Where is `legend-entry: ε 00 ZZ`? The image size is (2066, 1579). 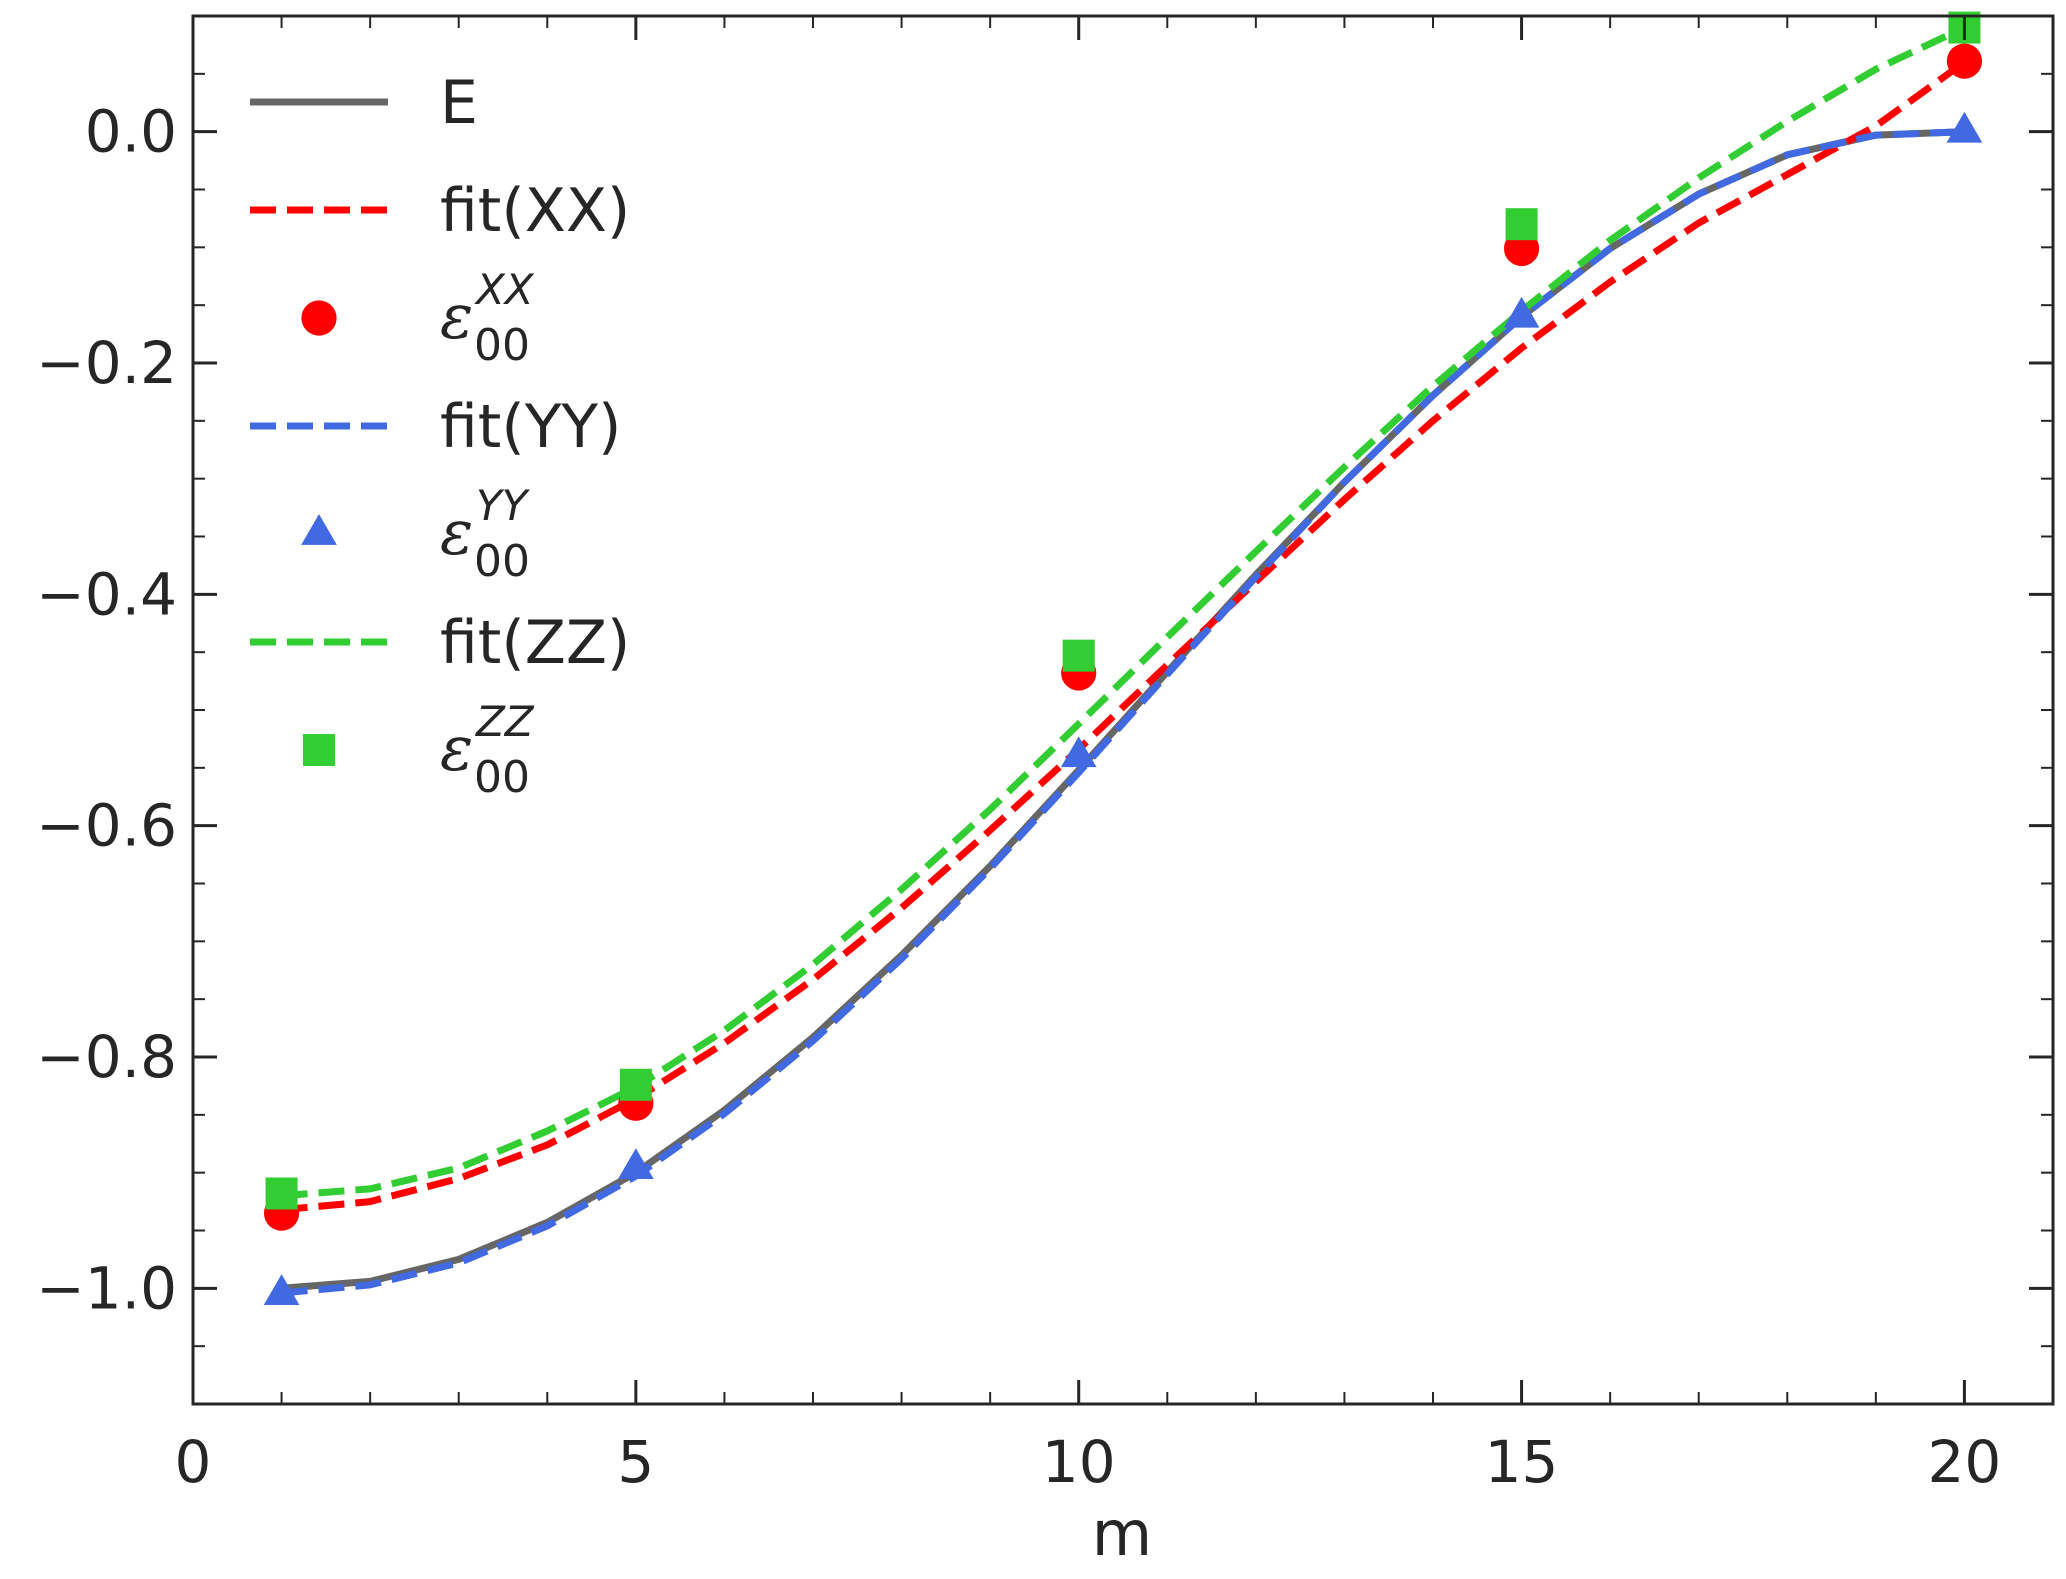 legend-entry: ε 00 ZZ is located at coordinates (419, 750).